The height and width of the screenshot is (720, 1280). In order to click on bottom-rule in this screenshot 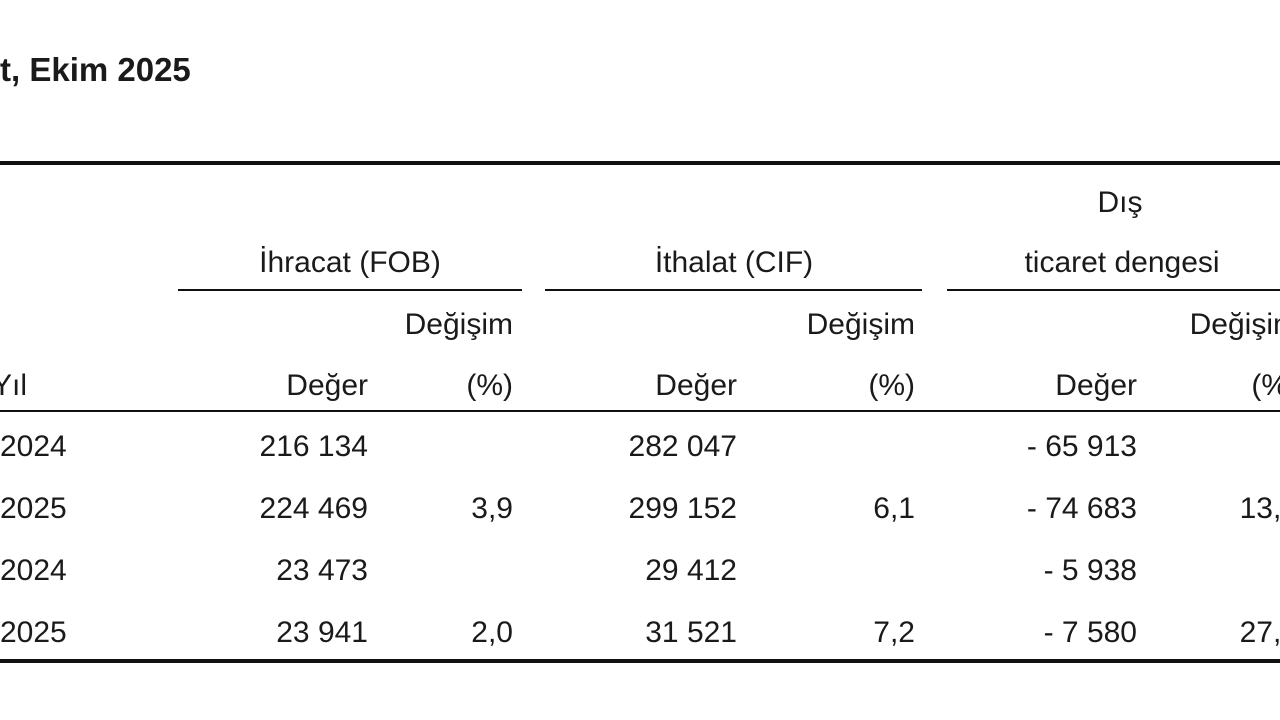, I will do `click(640, 661)`.